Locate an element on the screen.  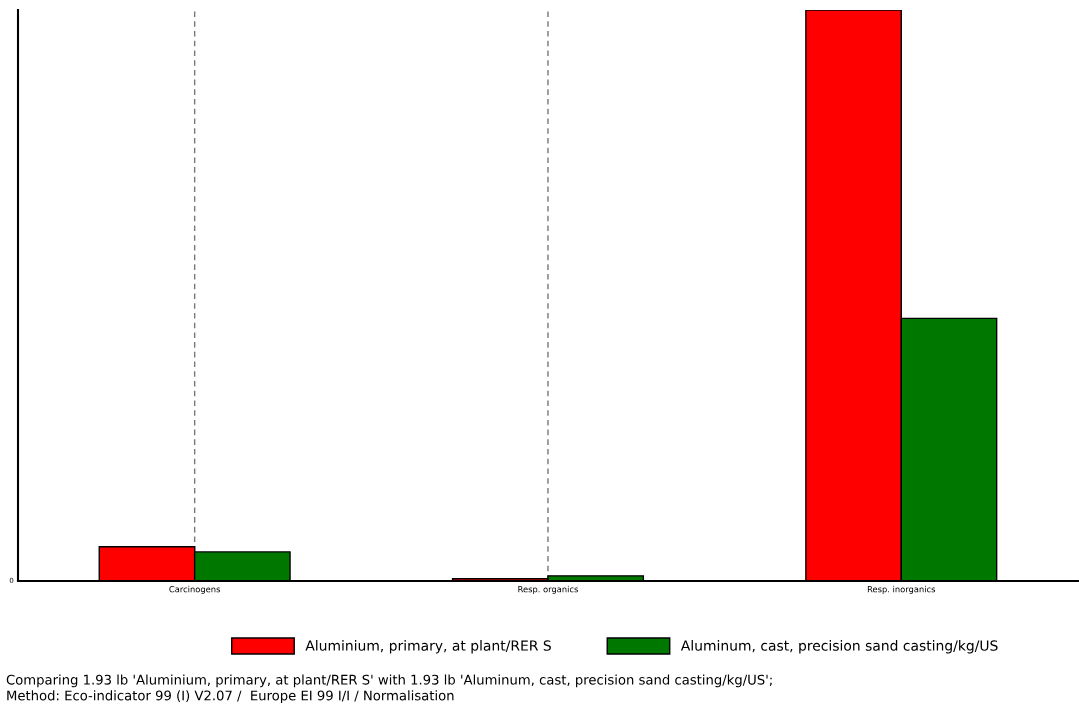
text: Comparing 1.93 lb 'Aluminium, primary, at plant/RER S' with 1.93 lb 'Aluminum, cast, precision sand casting/kg/US'; Method: Eco-indicator 99 (I) V2.07 / Europe EI 99 I/I / Normalisation is located at coordinates (389, 688).